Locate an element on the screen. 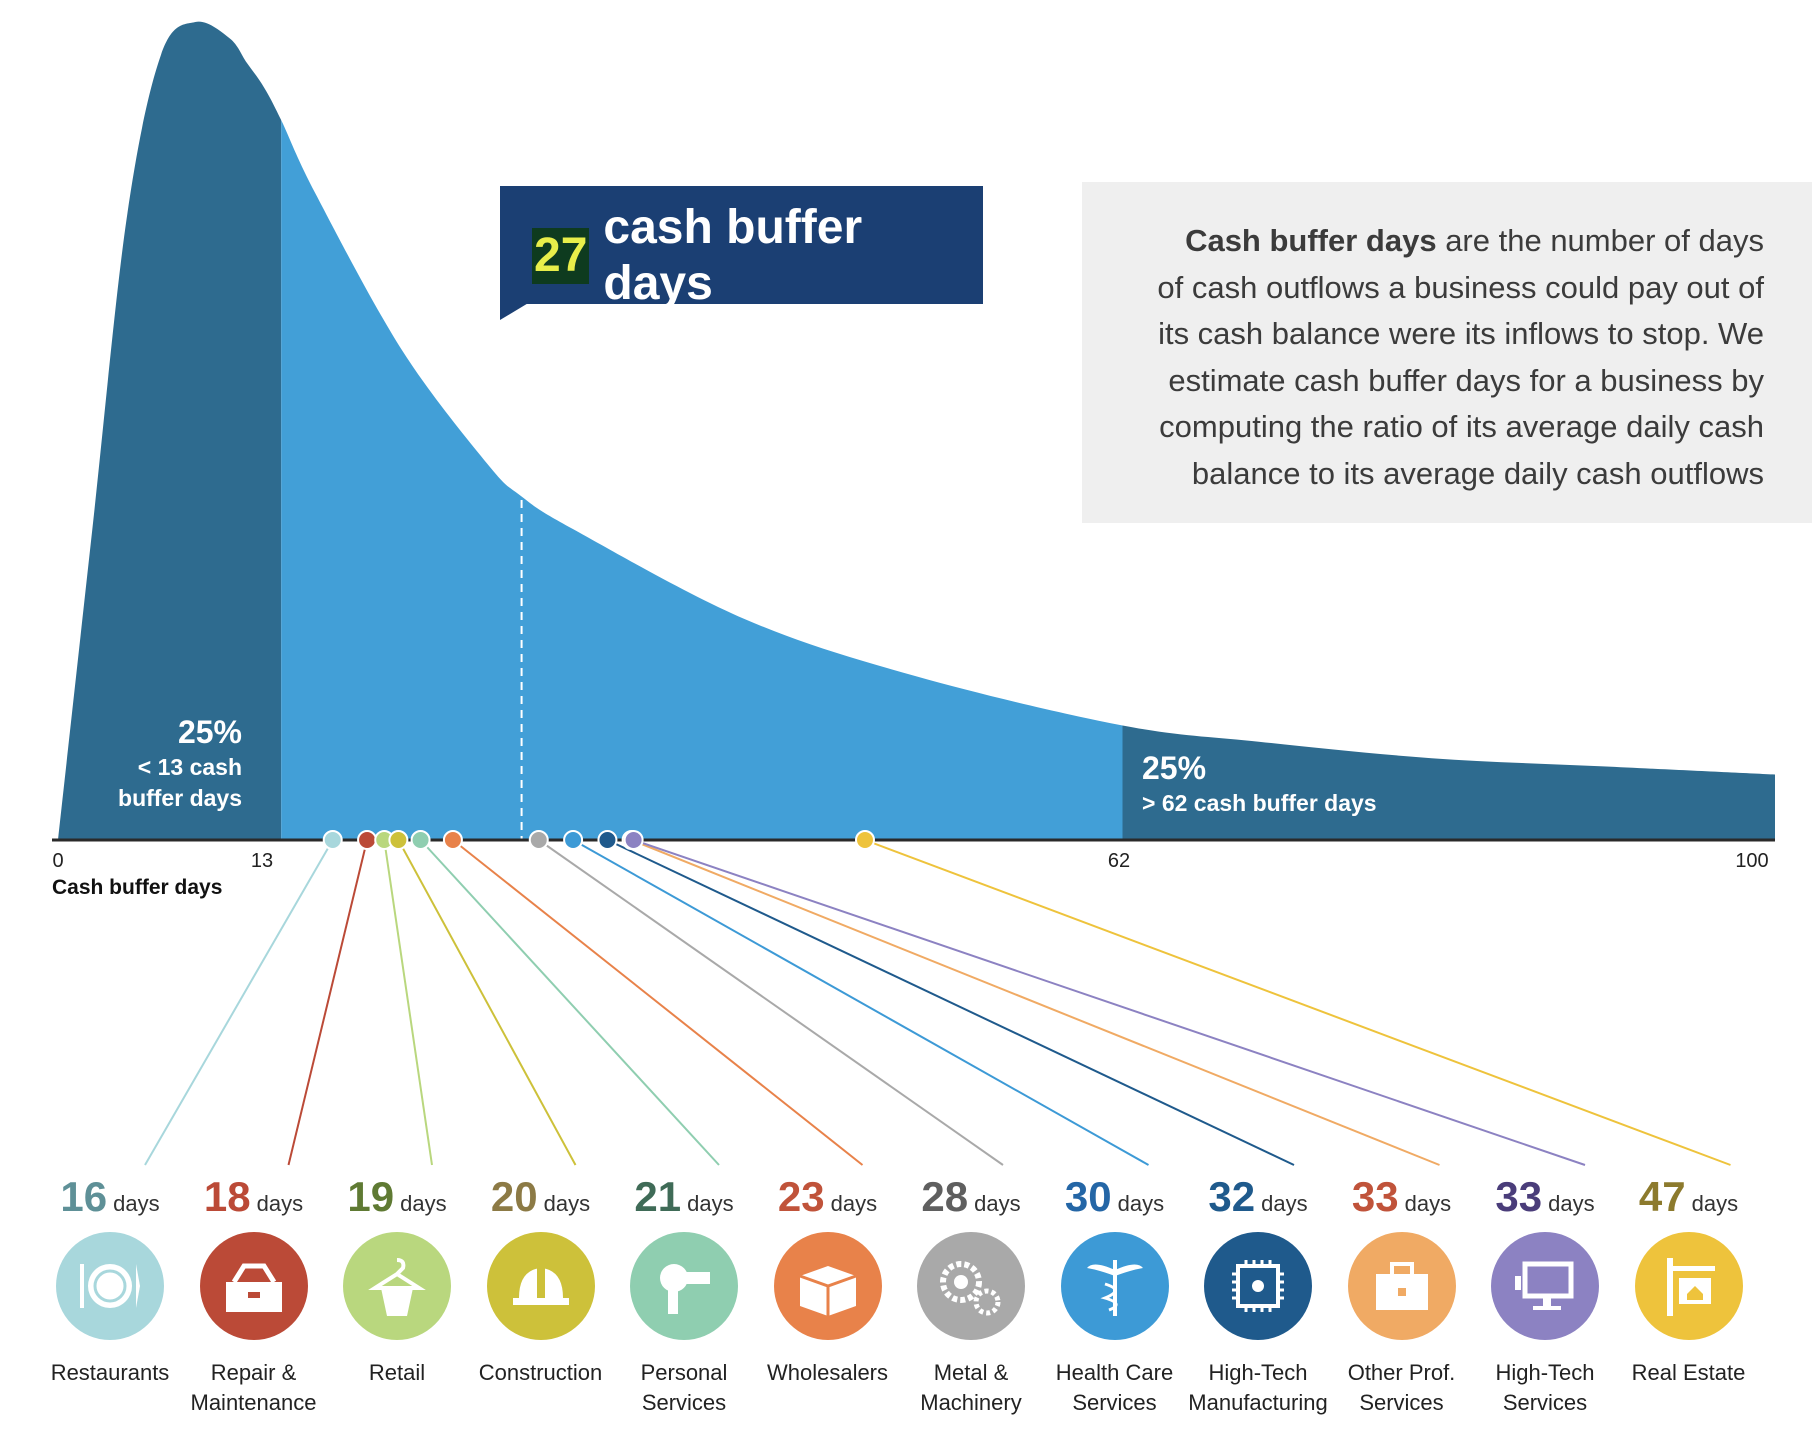 Image resolution: width=1812 pixels, height=1454 pixels. x-tick-13: 13 is located at coordinates (262, 861).